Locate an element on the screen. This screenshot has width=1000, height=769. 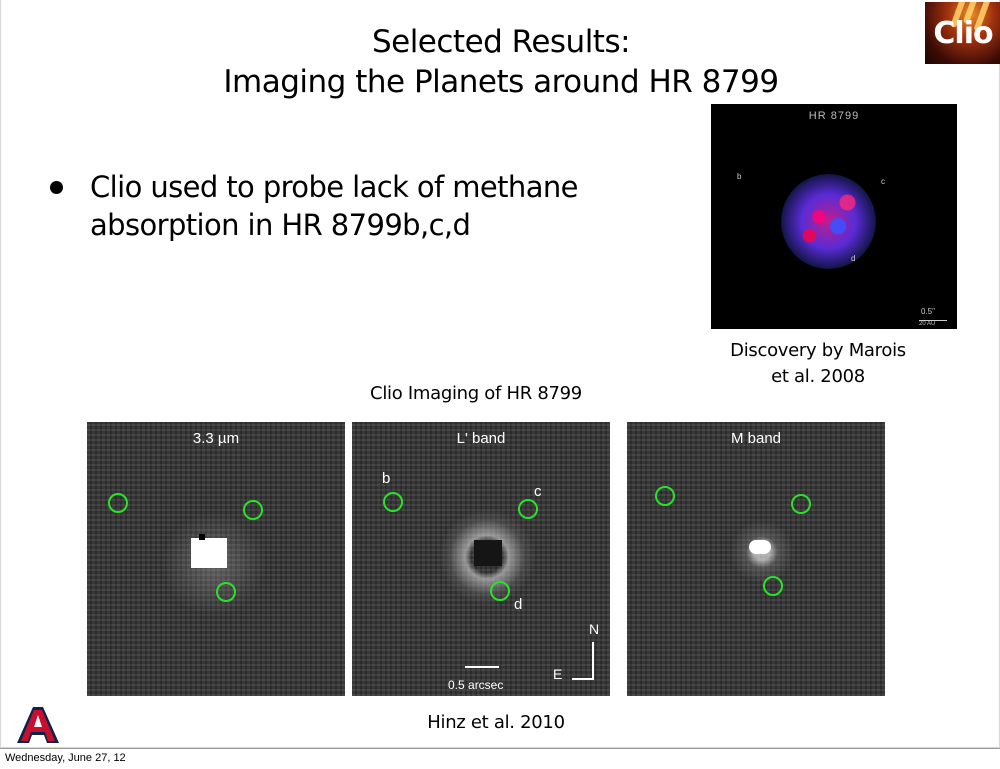
panel-title: 3.3 µm is located at coordinates (216, 438).